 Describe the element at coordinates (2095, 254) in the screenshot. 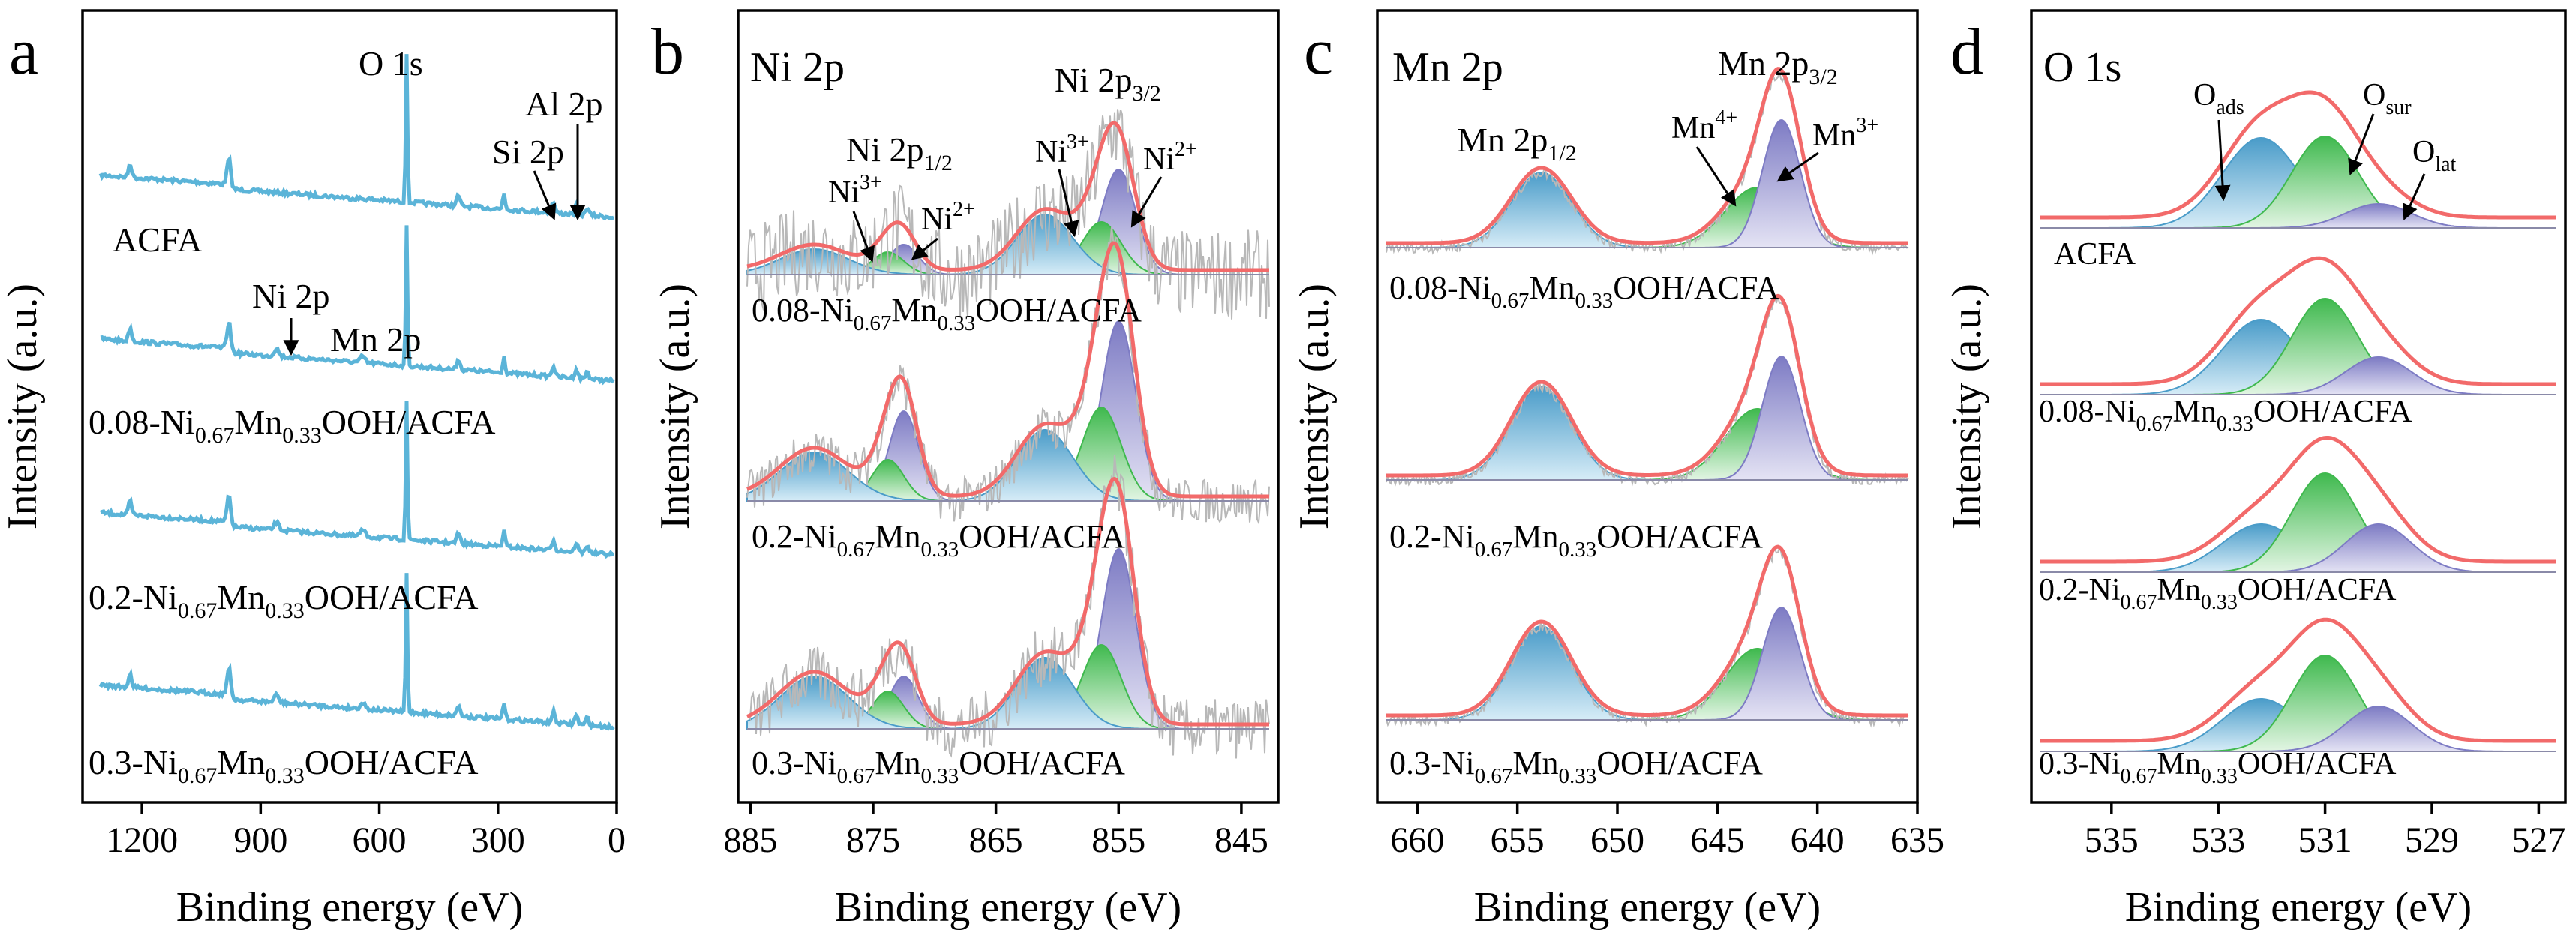

I see `panel-d-label-acfa: ACFA` at that location.